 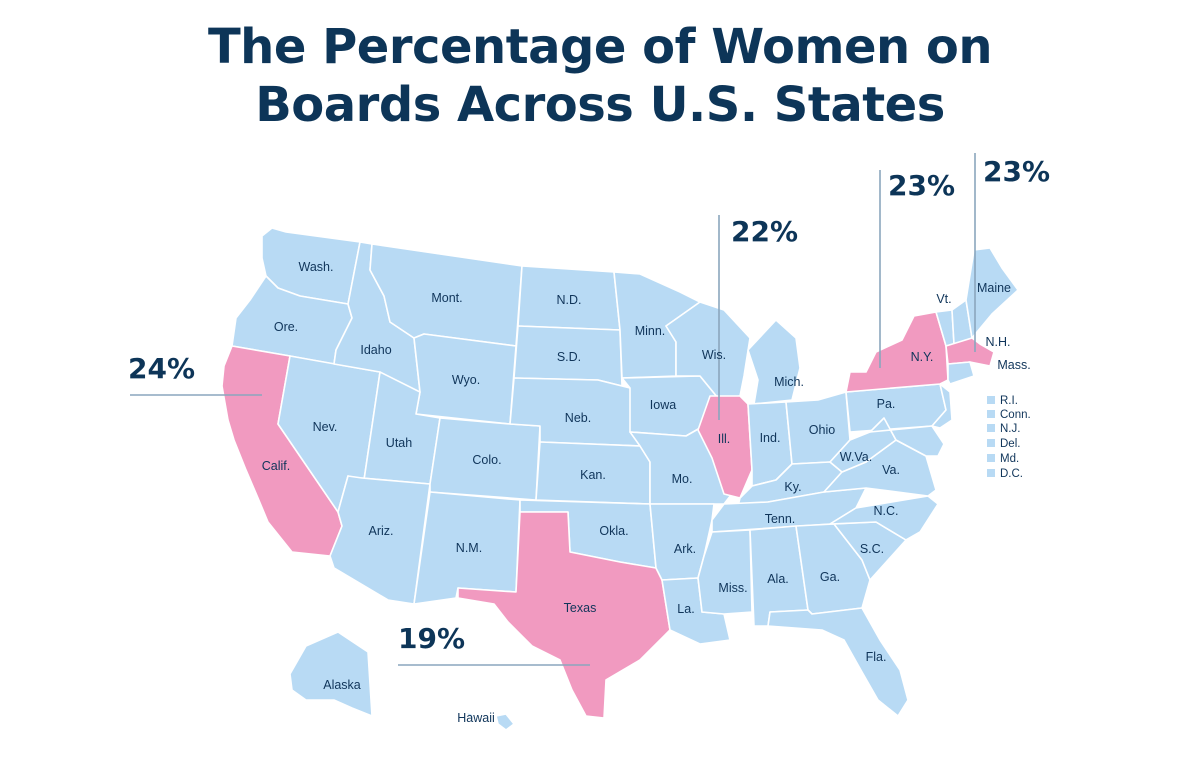 I want to click on label-okla: Okla., so click(x=613, y=531).